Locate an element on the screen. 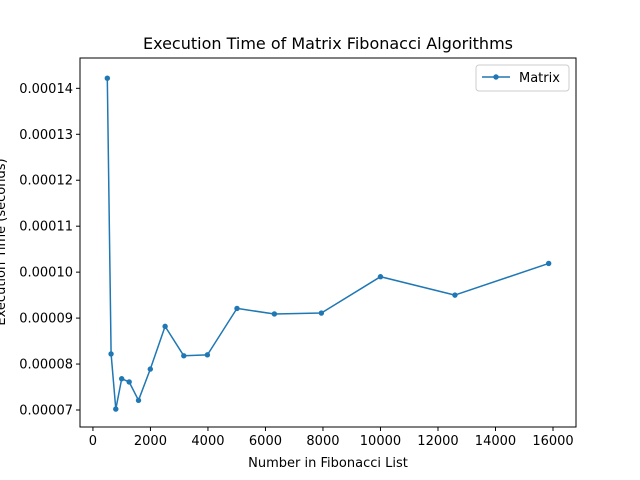  x-tick-label: 14000 is located at coordinates (495, 441).